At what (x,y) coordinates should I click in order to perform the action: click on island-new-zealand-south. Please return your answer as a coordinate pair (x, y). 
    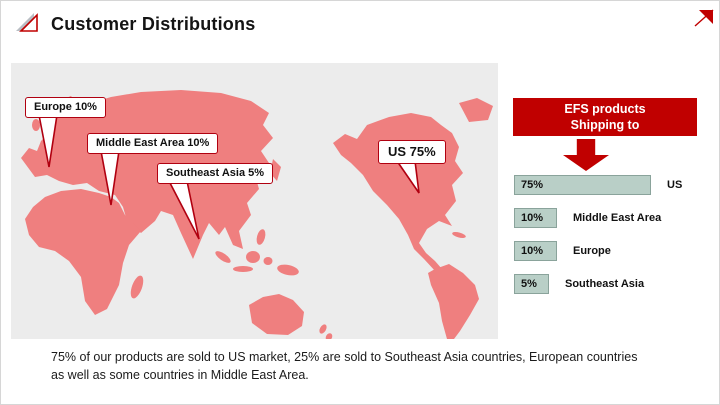
    Looking at the image, I should click on (329, 336).